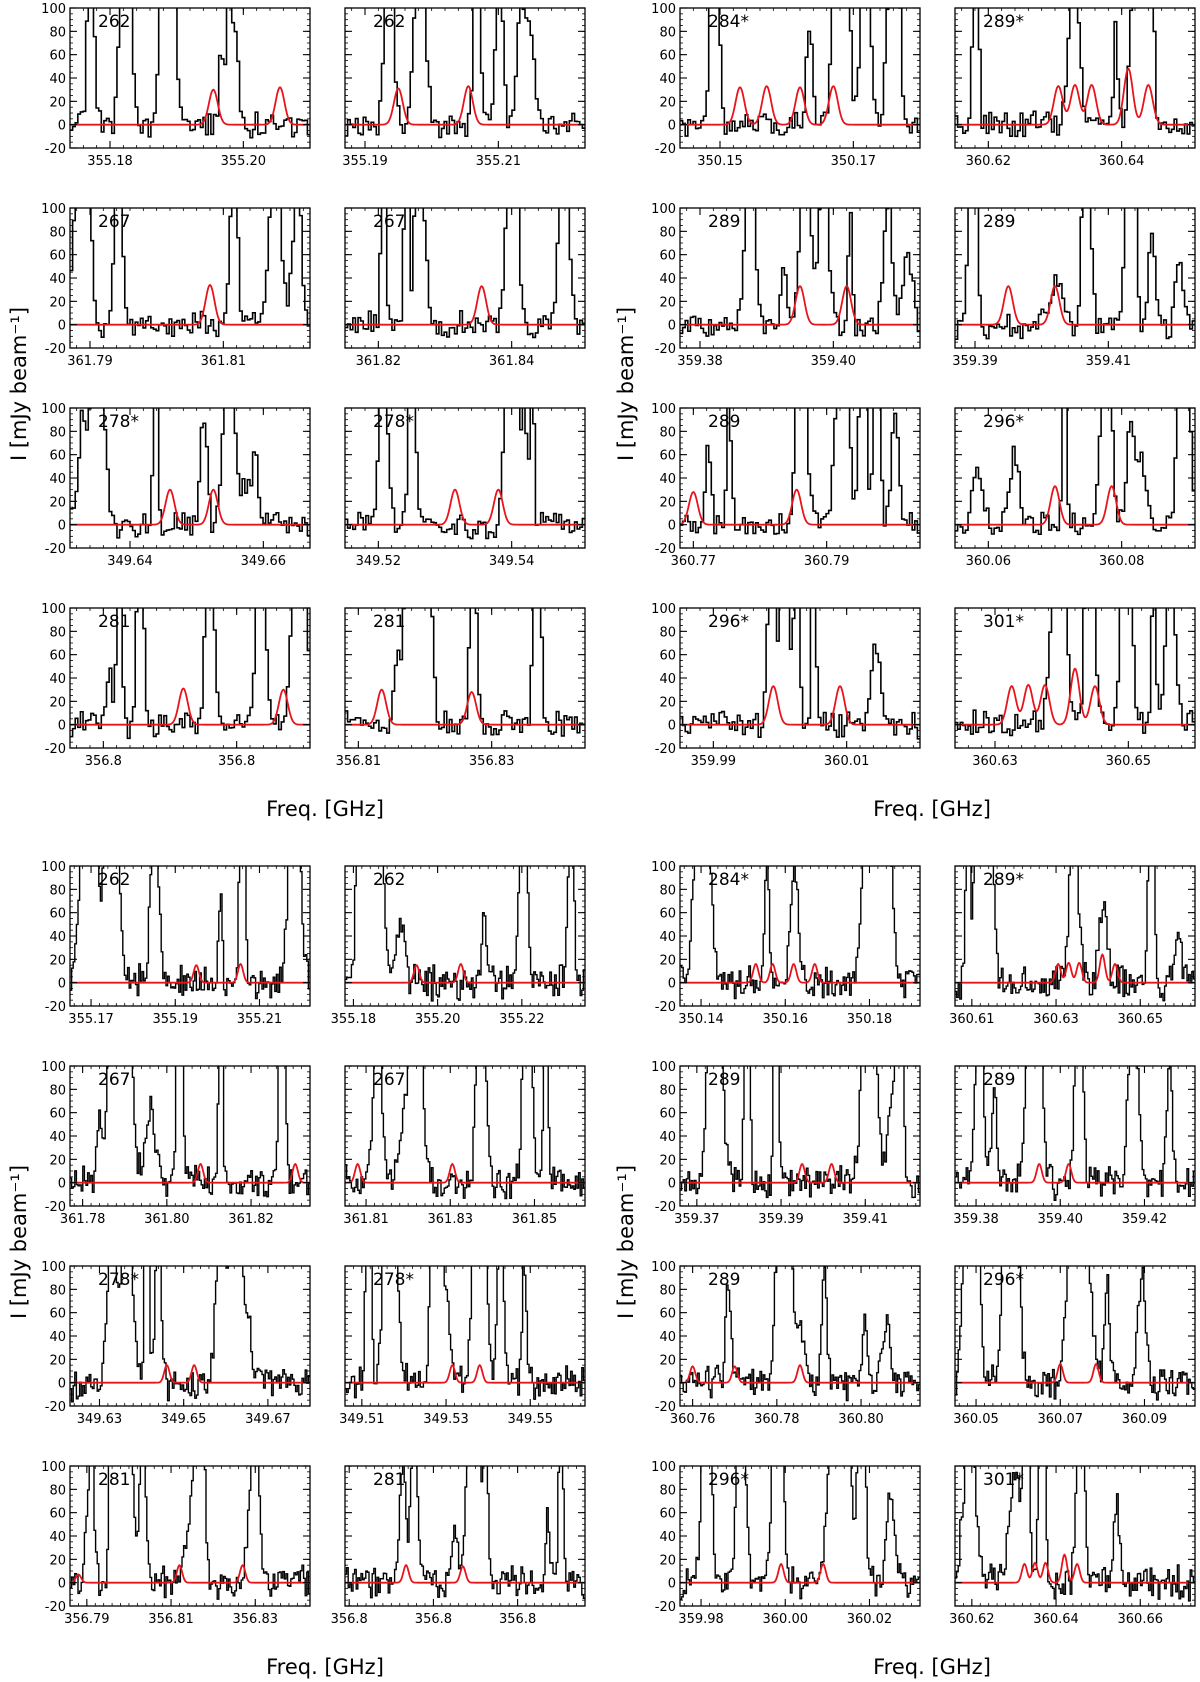 The width and height of the screenshot is (1200, 1682). What do you see at coordinates (786, 285) in the screenshot?
I see `fig0-panel-6: -20 0 20 40 60 80 100 359.38 359.40 289` at bounding box center [786, 285].